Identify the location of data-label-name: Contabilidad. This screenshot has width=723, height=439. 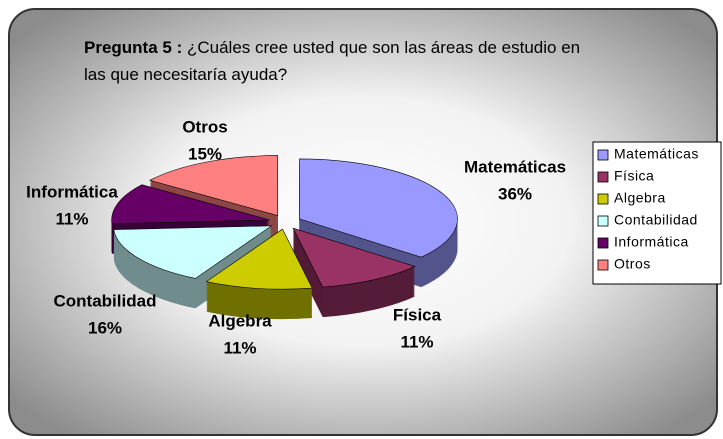
(105, 300).